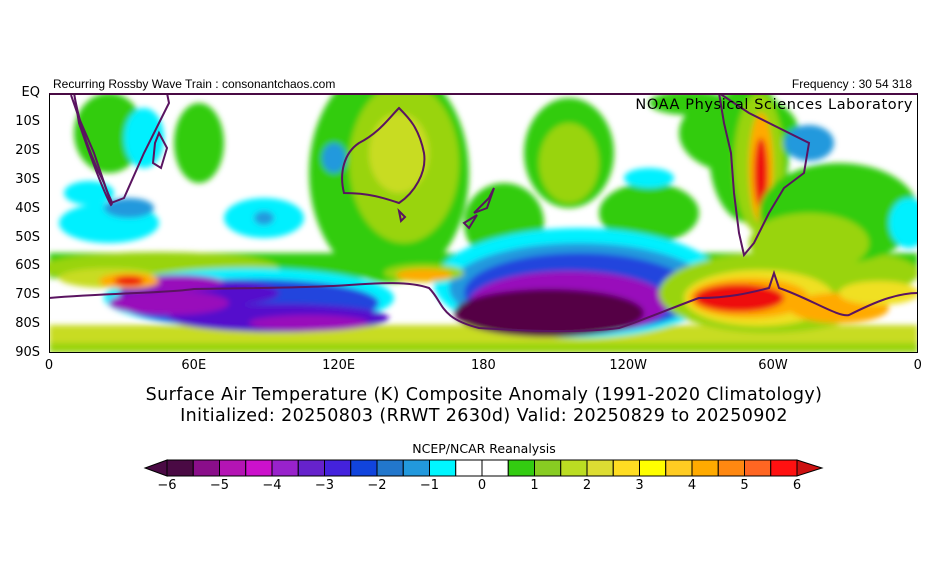  I want to click on colorbar-tick-label: 3, so click(639, 485).